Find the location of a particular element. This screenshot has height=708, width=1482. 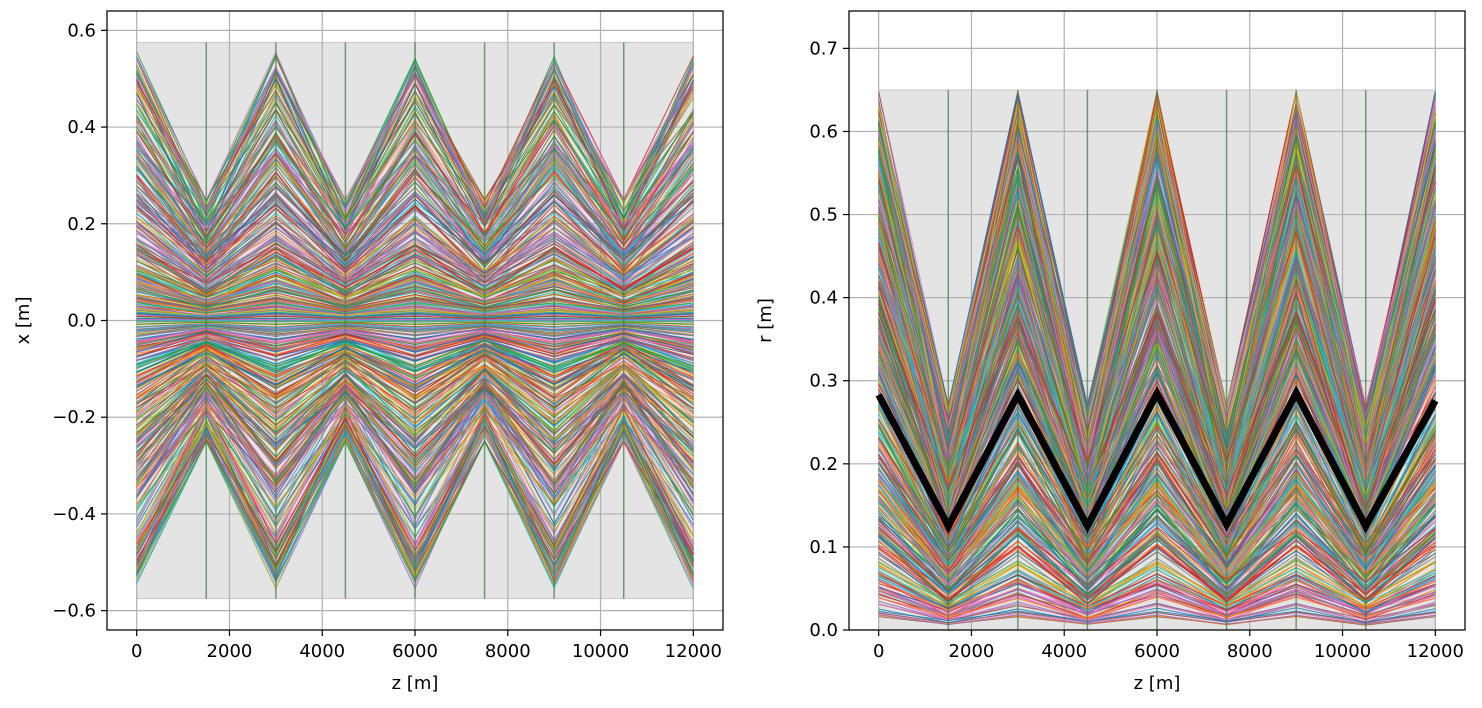

y-tick-label: 0.3 is located at coordinates (823, 381).